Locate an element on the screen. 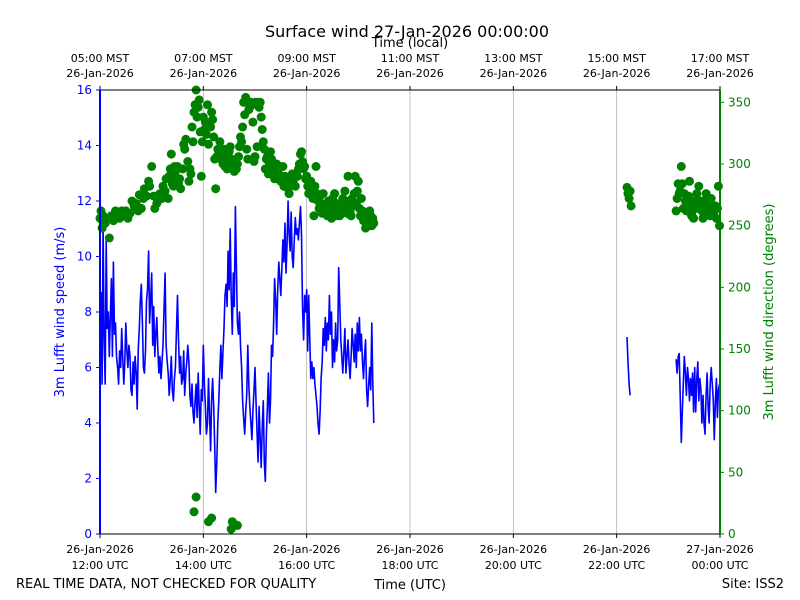 This screenshot has width=800, height=600. left-tick-label: 0 is located at coordinates (88, 534).